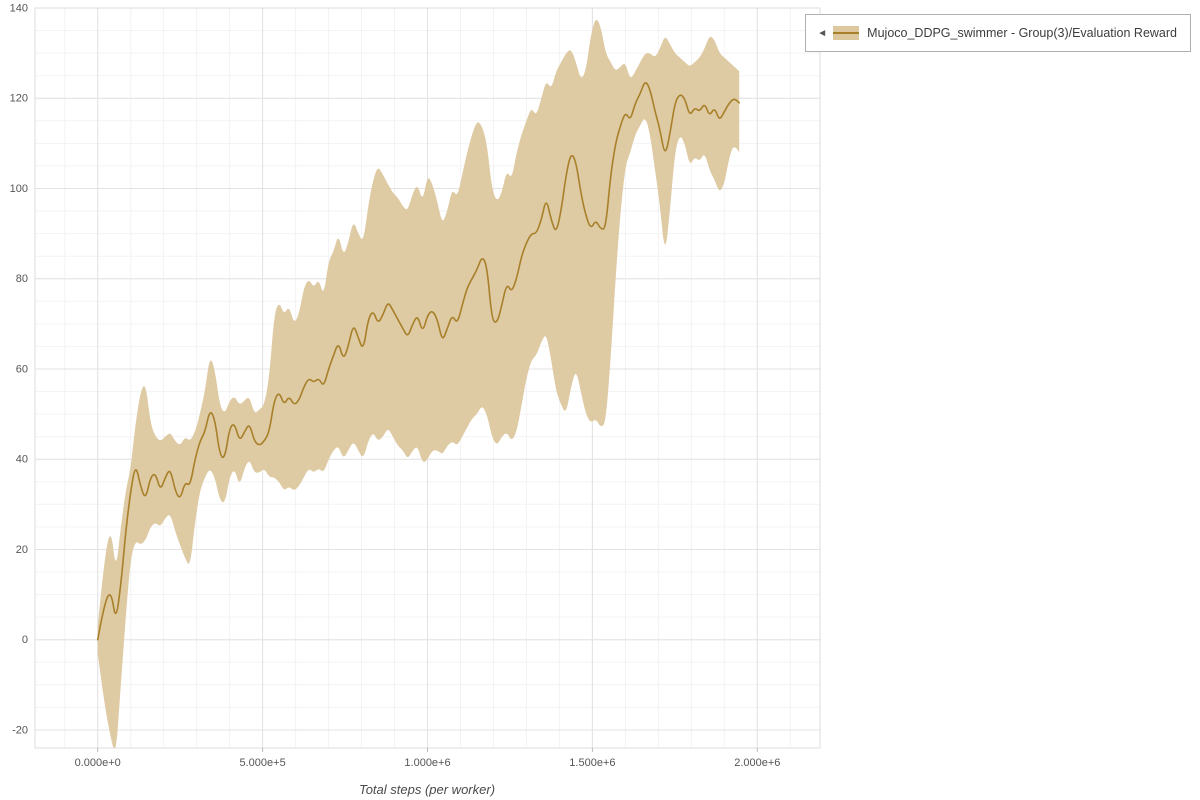 The image size is (1200, 800). I want to click on y-tick-label: 140, so click(19, 9).